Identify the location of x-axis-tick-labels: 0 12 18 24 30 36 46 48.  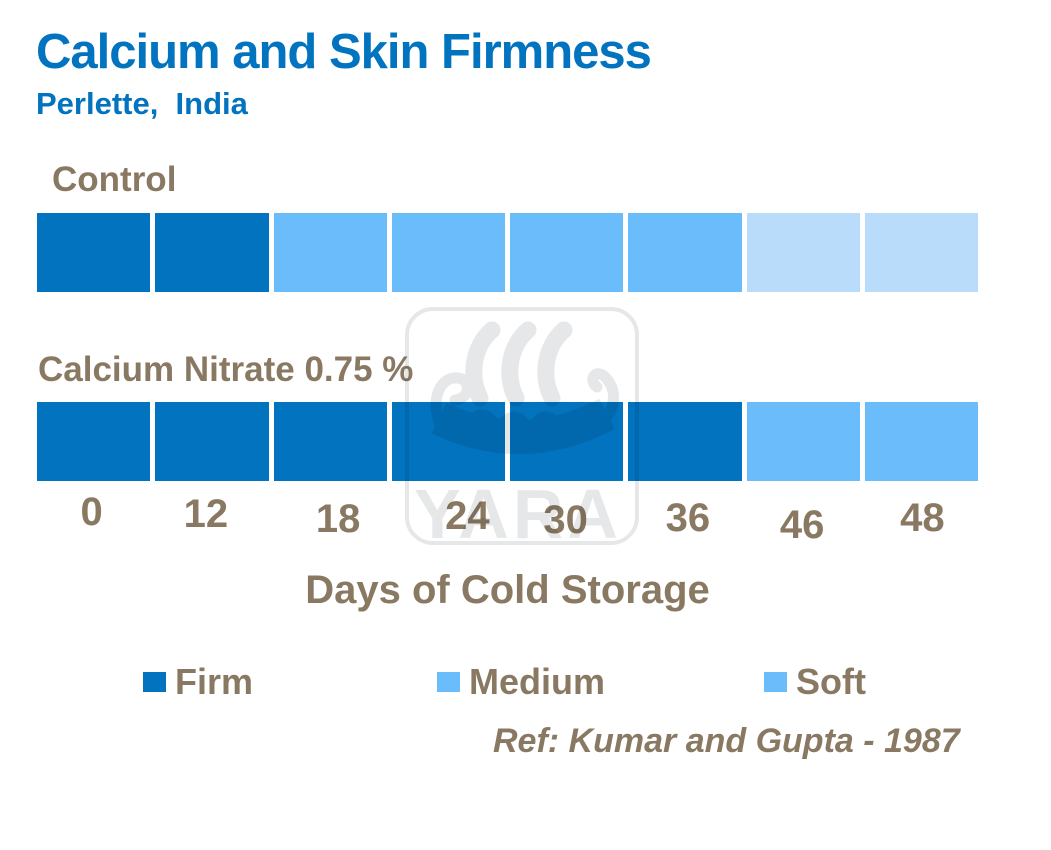
(507, 517).